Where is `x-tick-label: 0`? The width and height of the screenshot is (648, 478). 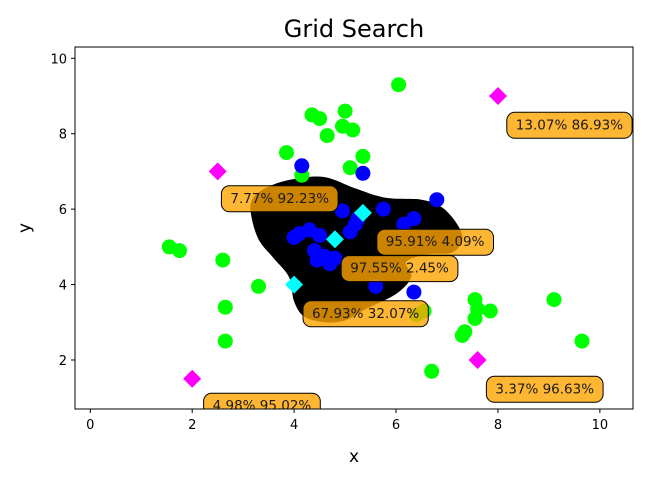
x-tick-label: 0 is located at coordinates (90, 425).